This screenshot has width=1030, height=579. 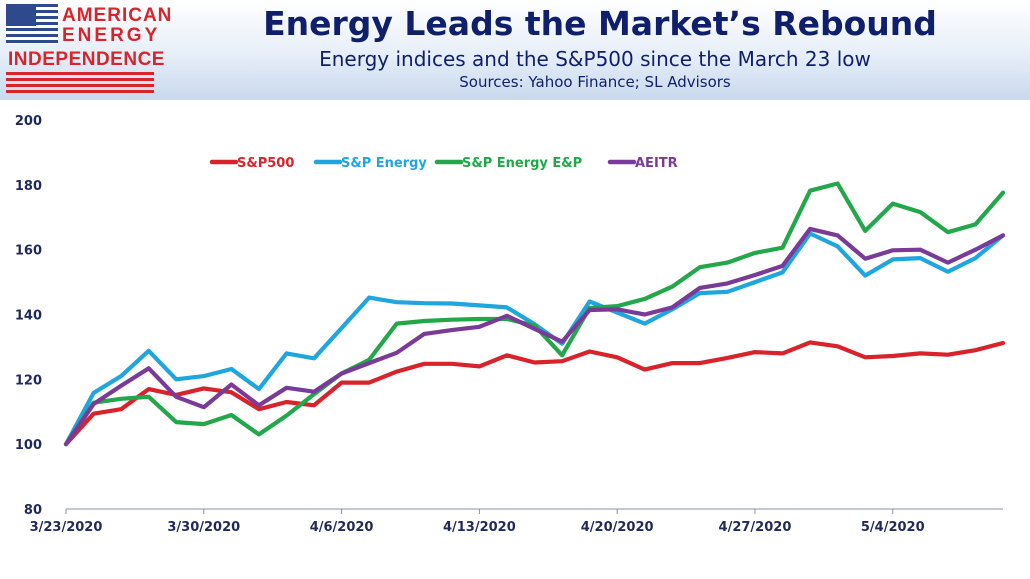 What do you see at coordinates (595, 82) in the screenshot?
I see `chart-sources: Sources: Yahoo Finance; SL Advisors` at bounding box center [595, 82].